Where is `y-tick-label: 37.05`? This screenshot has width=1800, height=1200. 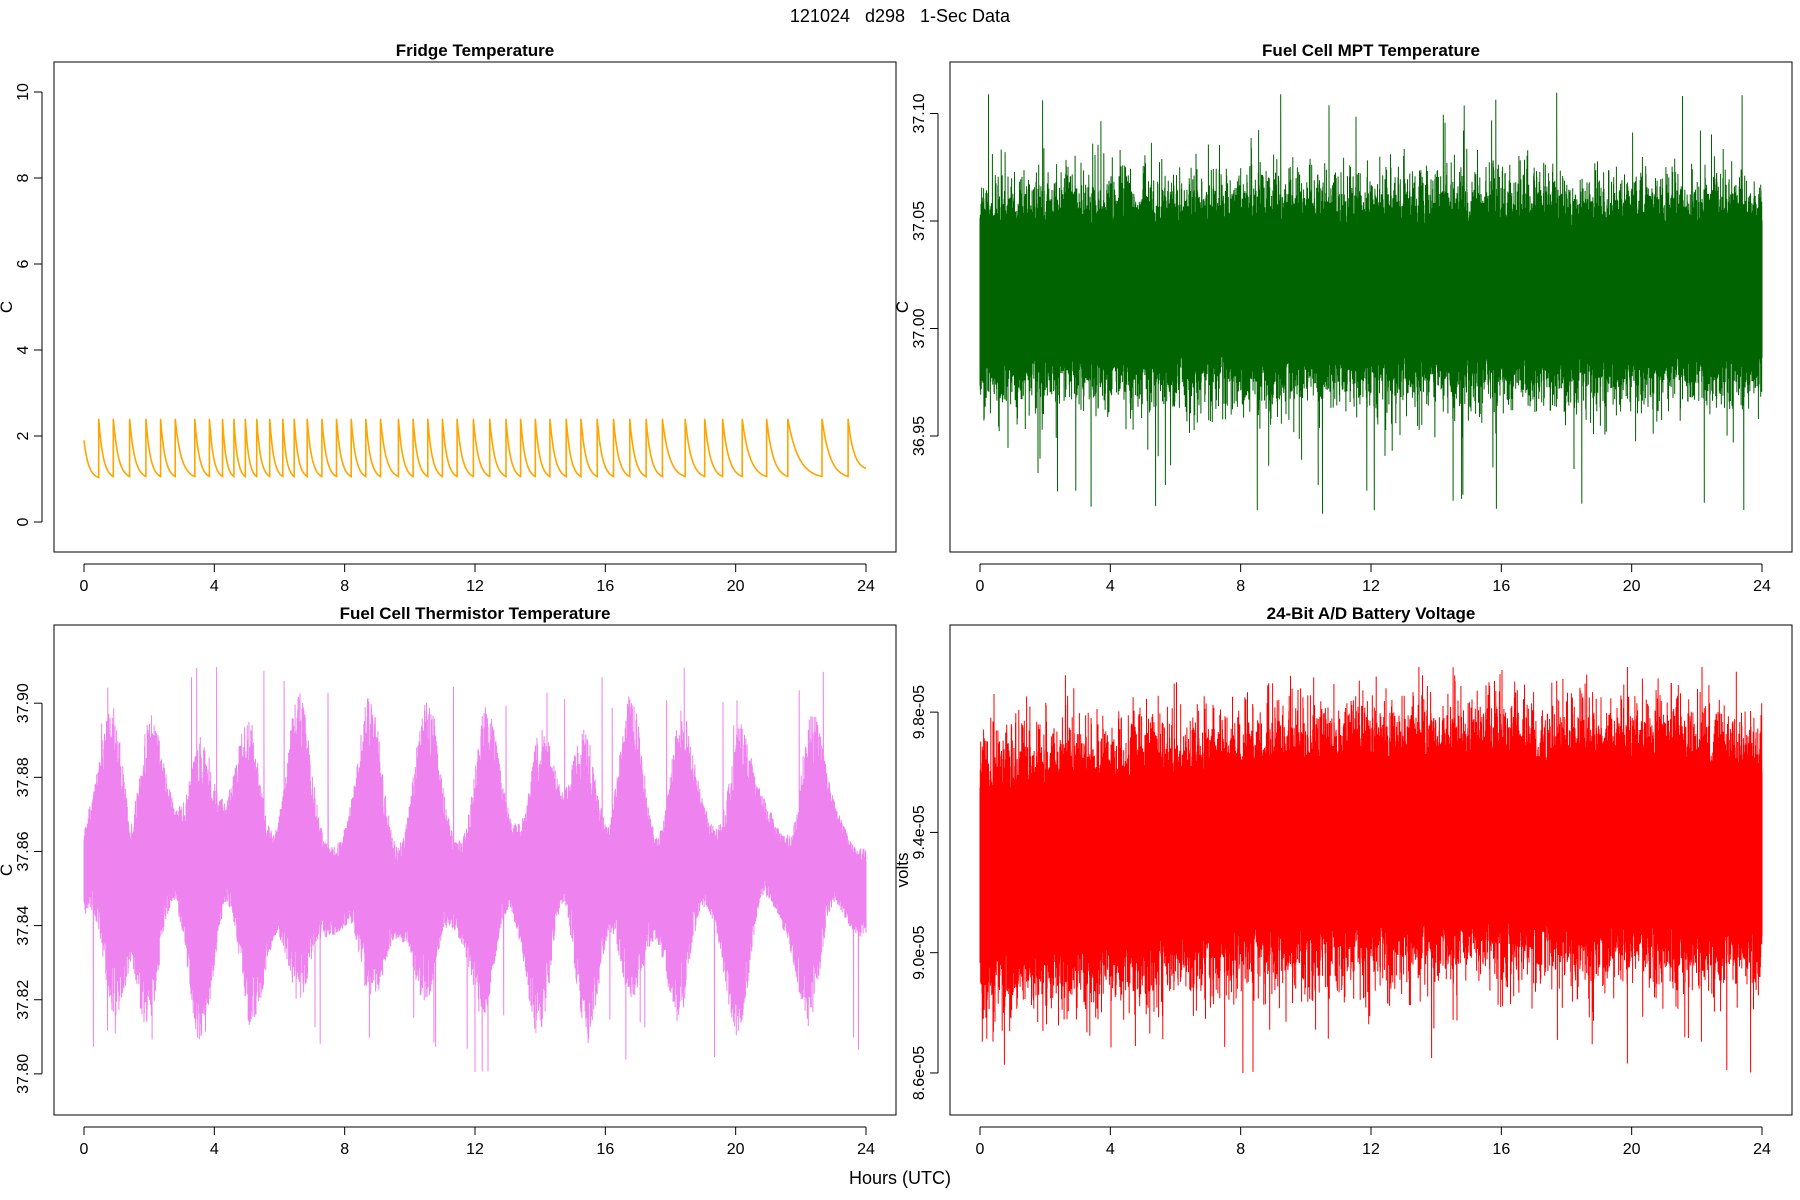
y-tick-label: 37.05 is located at coordinates (919, 221).